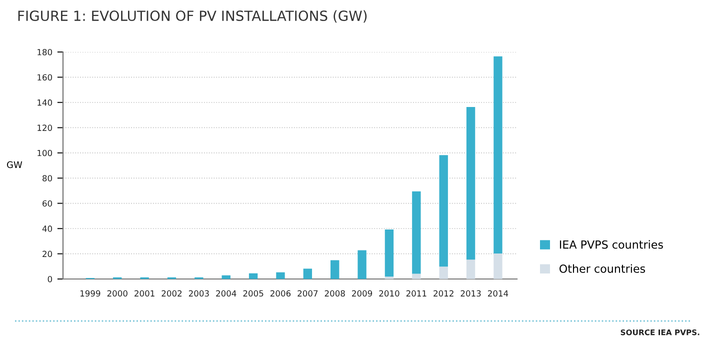 The width and height of the screenshot is (710, 343). Describe the element at coordinates (45, 102) in the screenshot. I see `y-tick-label: 140` at that location.